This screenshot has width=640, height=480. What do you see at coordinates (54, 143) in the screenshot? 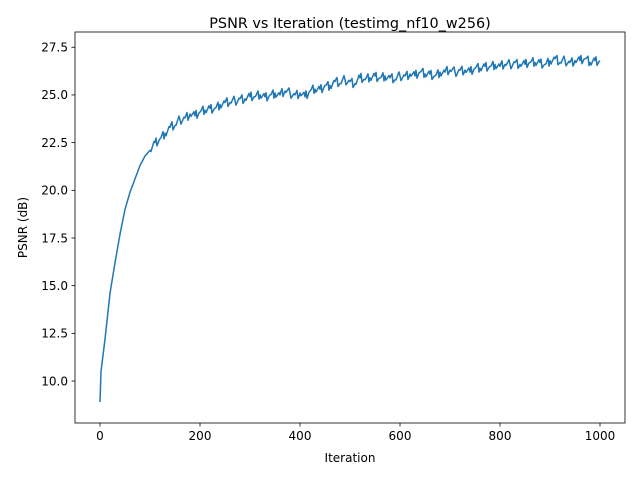
I see `y-tick-label: 22.5` at bounding box center [54, 143].